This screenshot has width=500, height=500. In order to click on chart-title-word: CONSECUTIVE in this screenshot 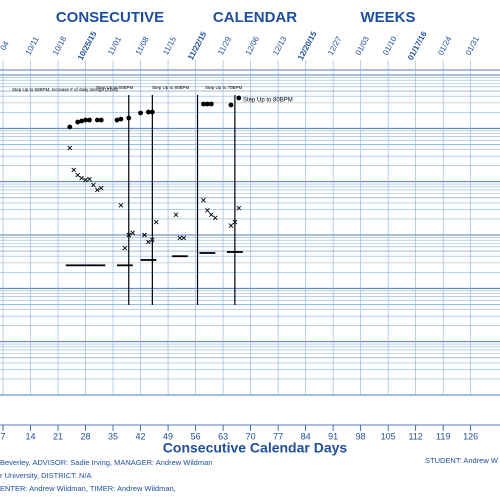, I will do `click(110, 17)`.